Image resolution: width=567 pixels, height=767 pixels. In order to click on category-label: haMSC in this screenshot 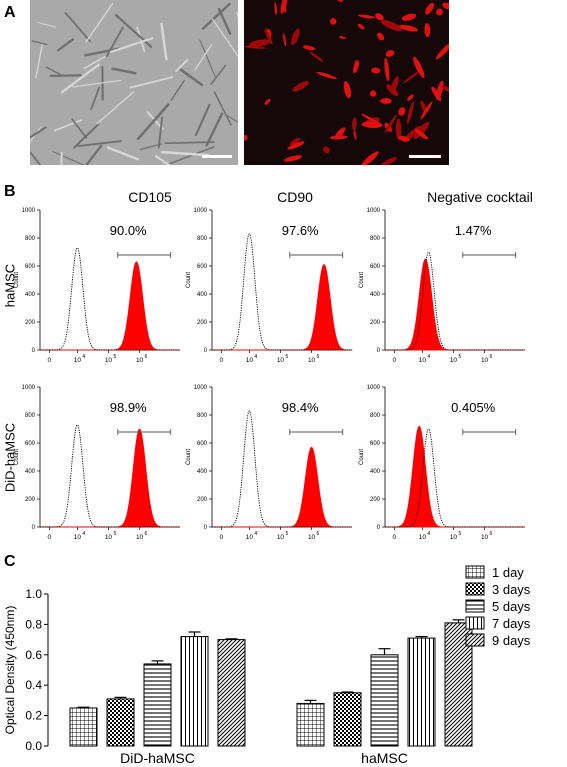, I will do `click(384, 758)`.